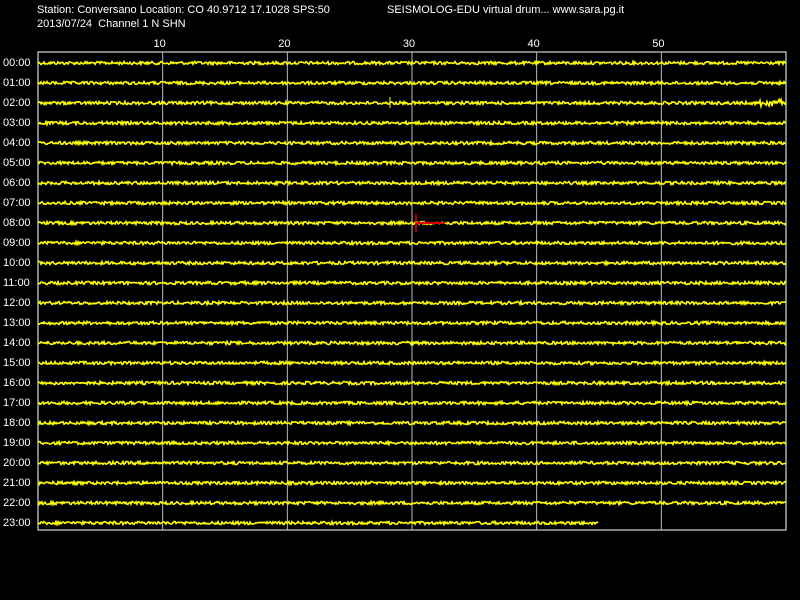 The image size is (800, 600). I want to click on hour-label: 21:00, so click(17, 483).